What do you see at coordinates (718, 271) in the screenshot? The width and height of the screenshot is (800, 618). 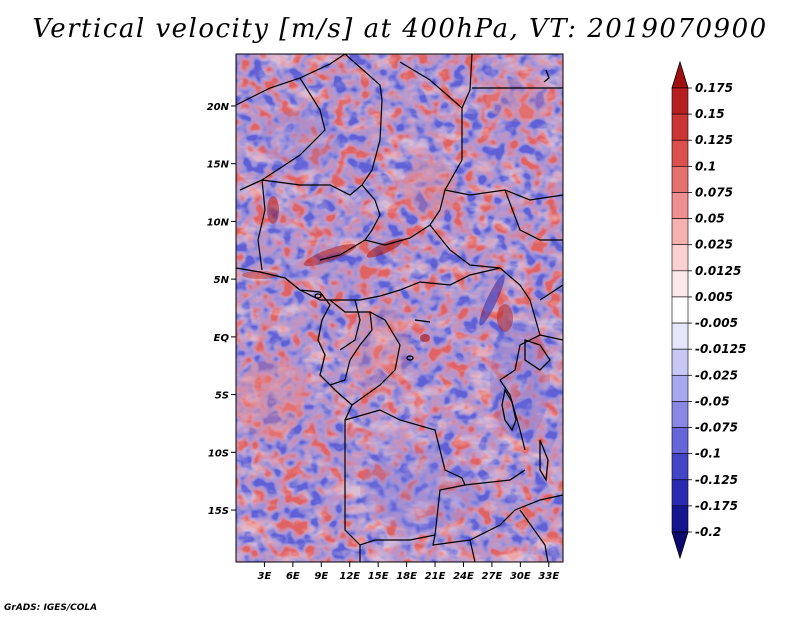 I see `colorbar-label: 0.0125` at bounding box center [718, 271].